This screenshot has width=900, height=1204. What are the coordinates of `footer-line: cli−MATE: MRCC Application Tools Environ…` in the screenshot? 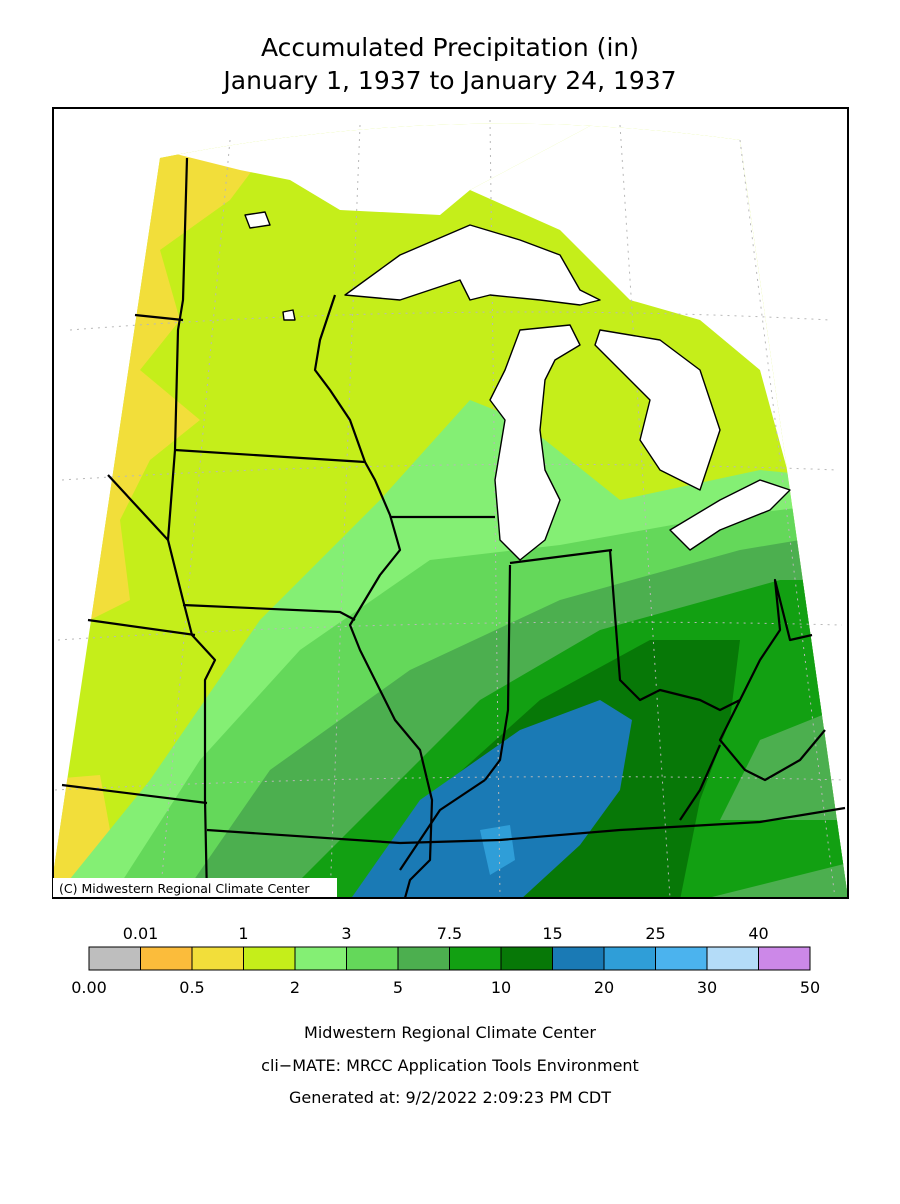 It's located at (450, 1065).